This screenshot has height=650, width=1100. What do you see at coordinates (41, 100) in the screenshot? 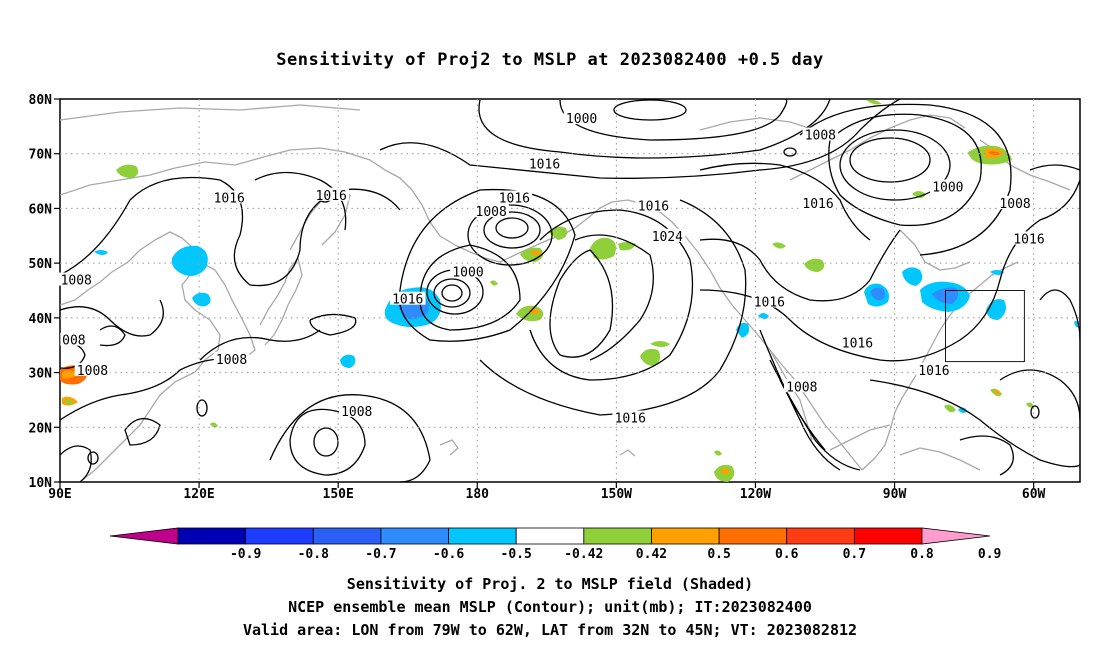
I see `lat-label: 80N` at bounding box center [41, 100].